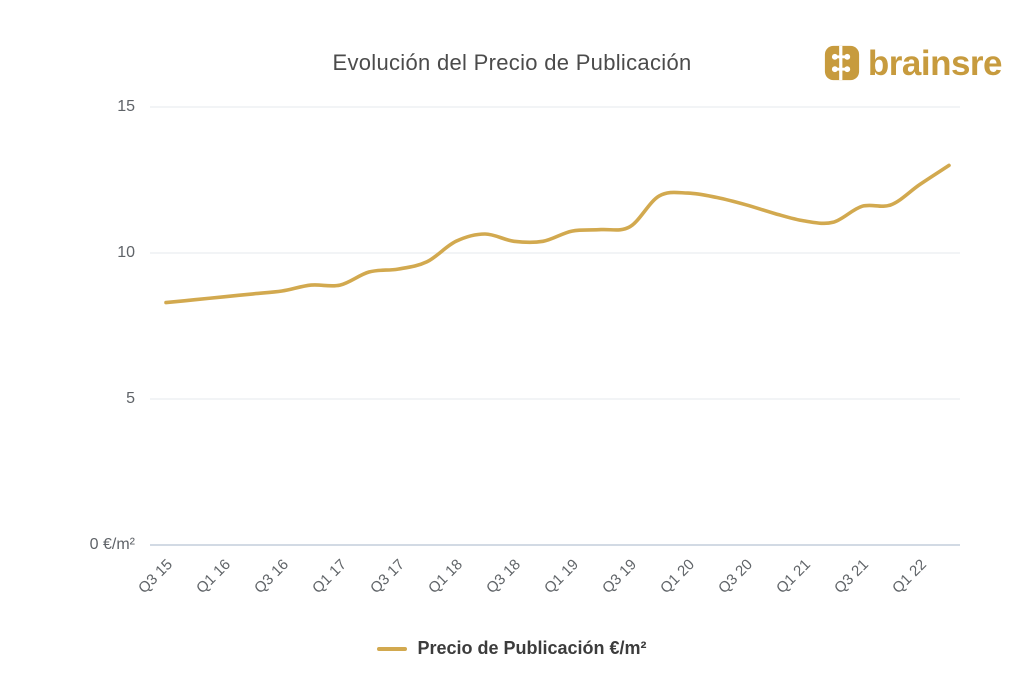 This screenshot has width=1024, height=689. What do you see at coordinates (935, 63) in the screenshot?
I see `brainsre-logo-text: brainsre` at bounding box center [935, 63].